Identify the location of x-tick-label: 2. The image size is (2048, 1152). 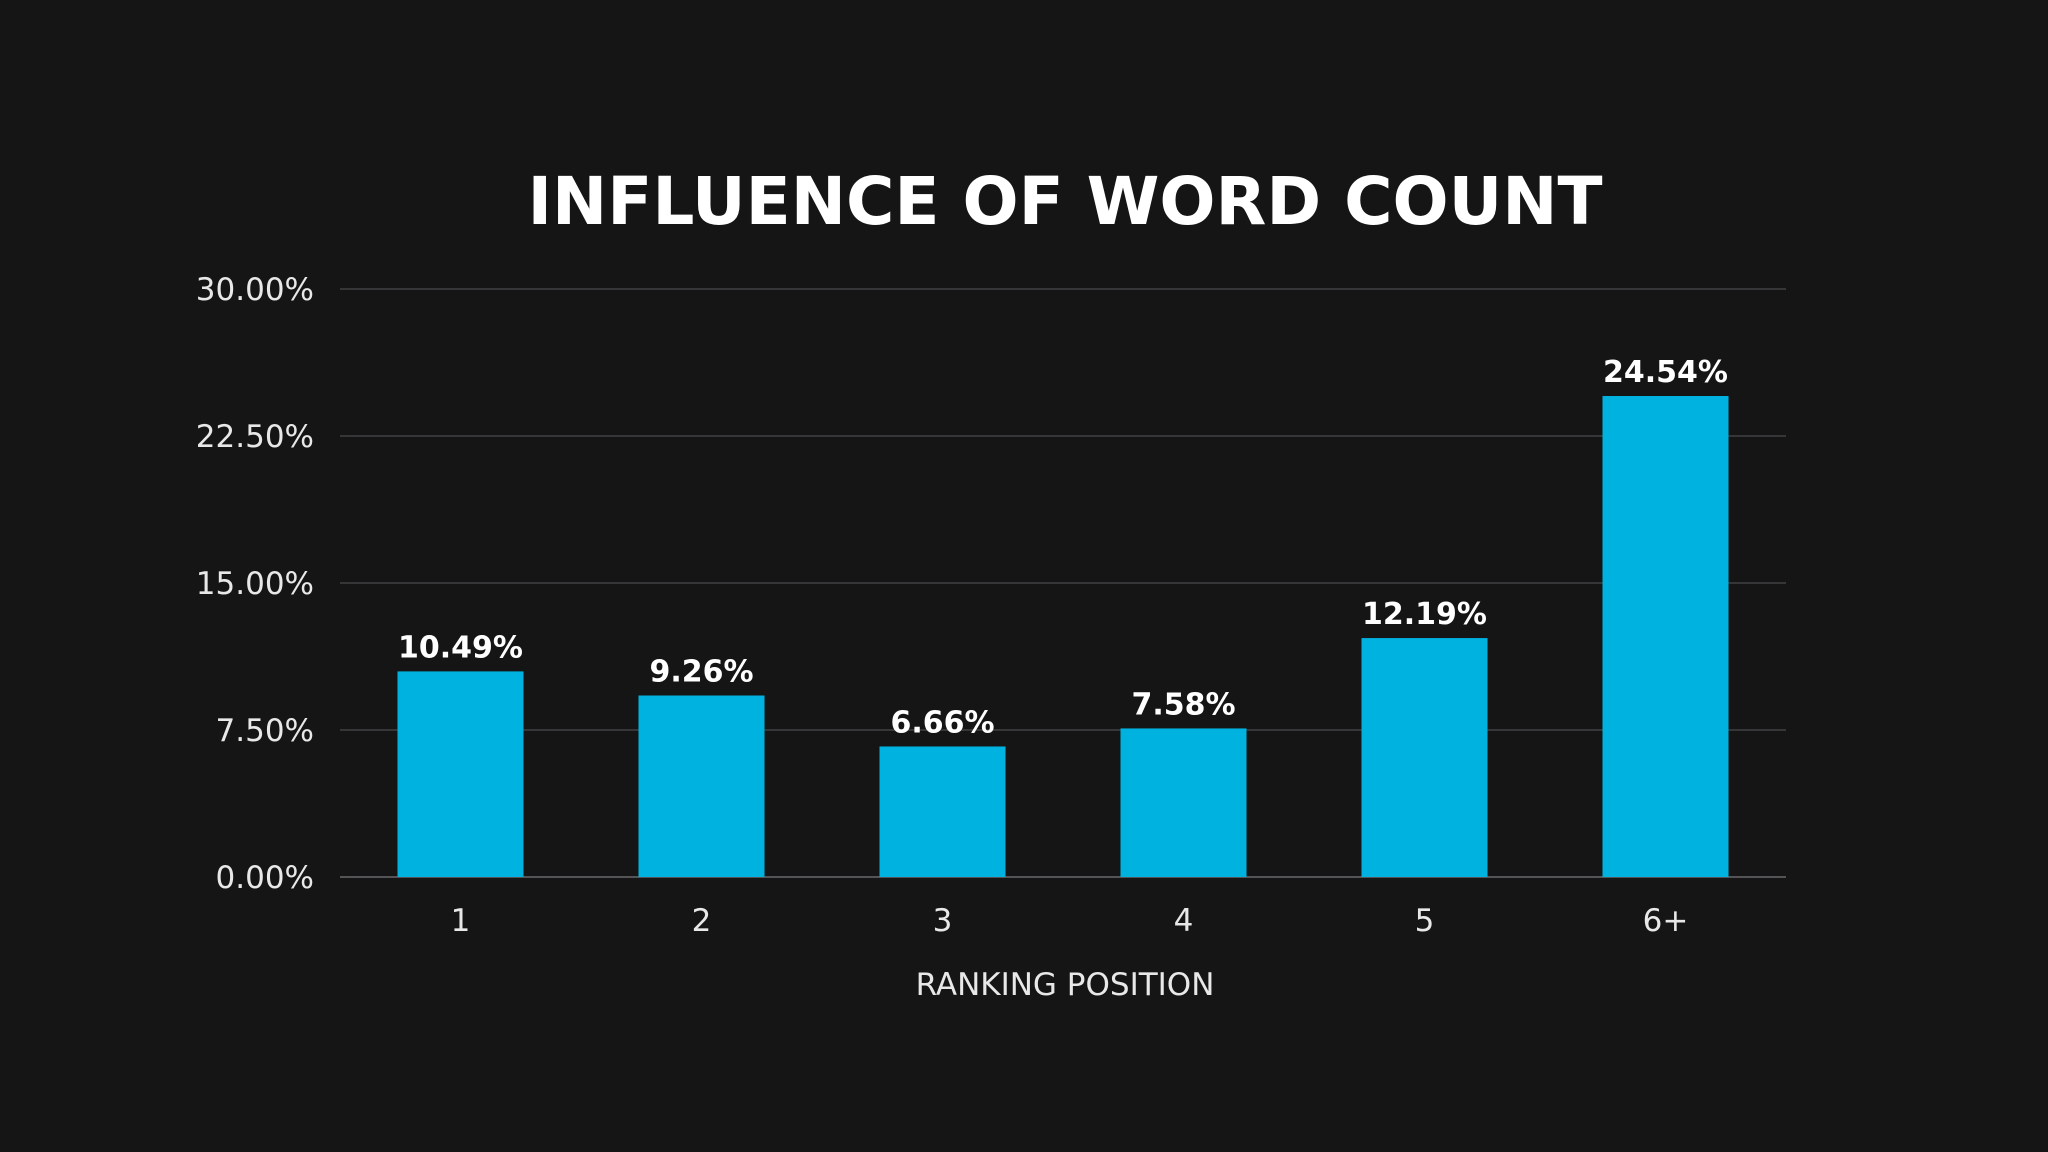
(702, 921).